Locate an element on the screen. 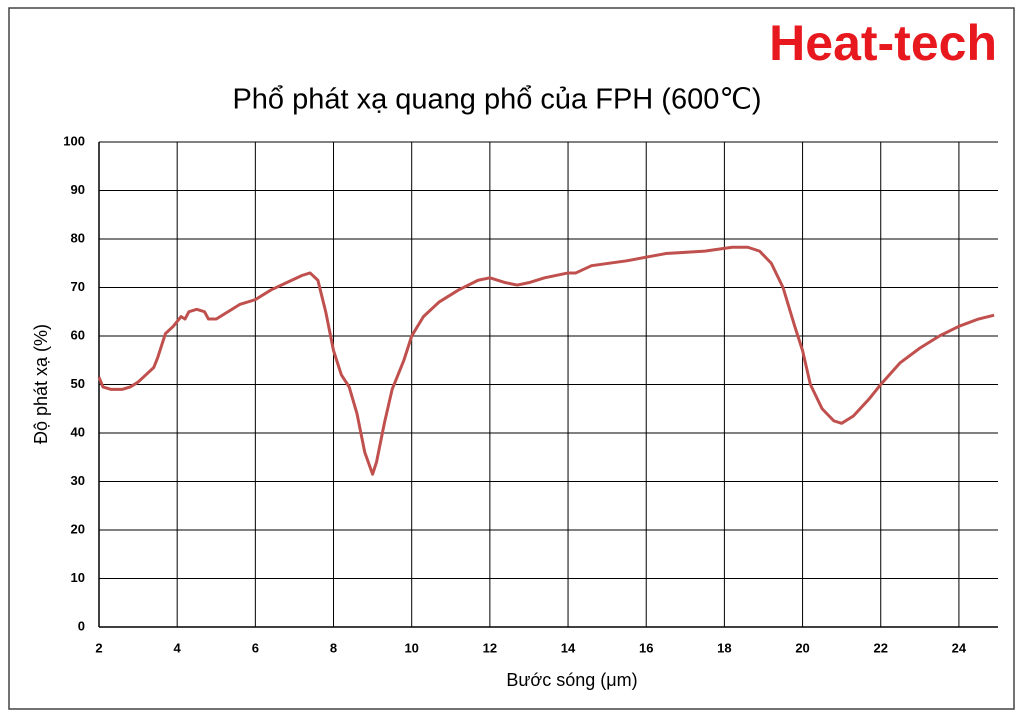 The width and height of the screenshot is (1024, 716). x-tick-label: 8 is located at coordinates (333, 647).